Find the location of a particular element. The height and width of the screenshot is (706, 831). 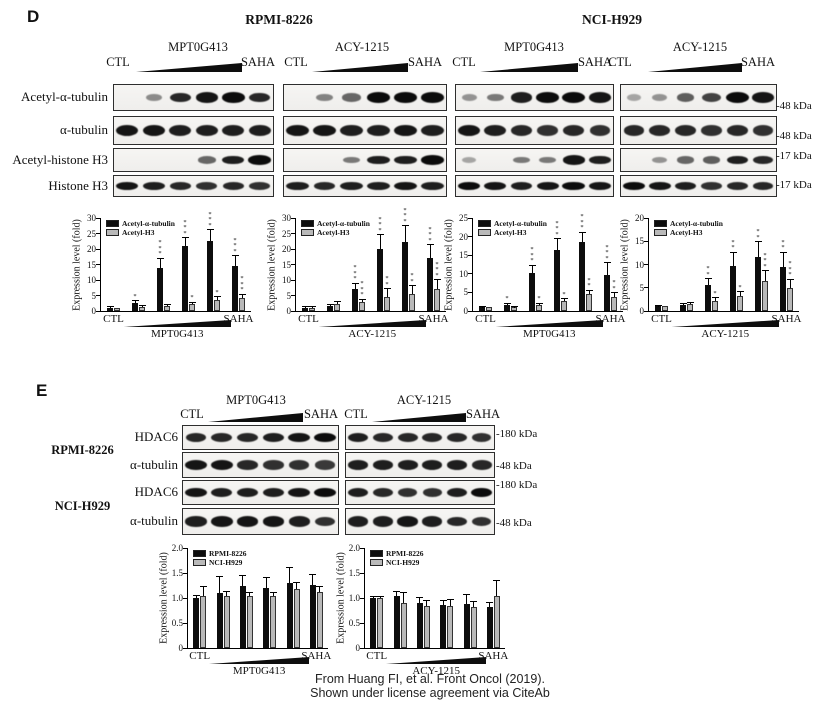

legend-label: Acetyl-α-tubulin is located at coordinates (343, 223).